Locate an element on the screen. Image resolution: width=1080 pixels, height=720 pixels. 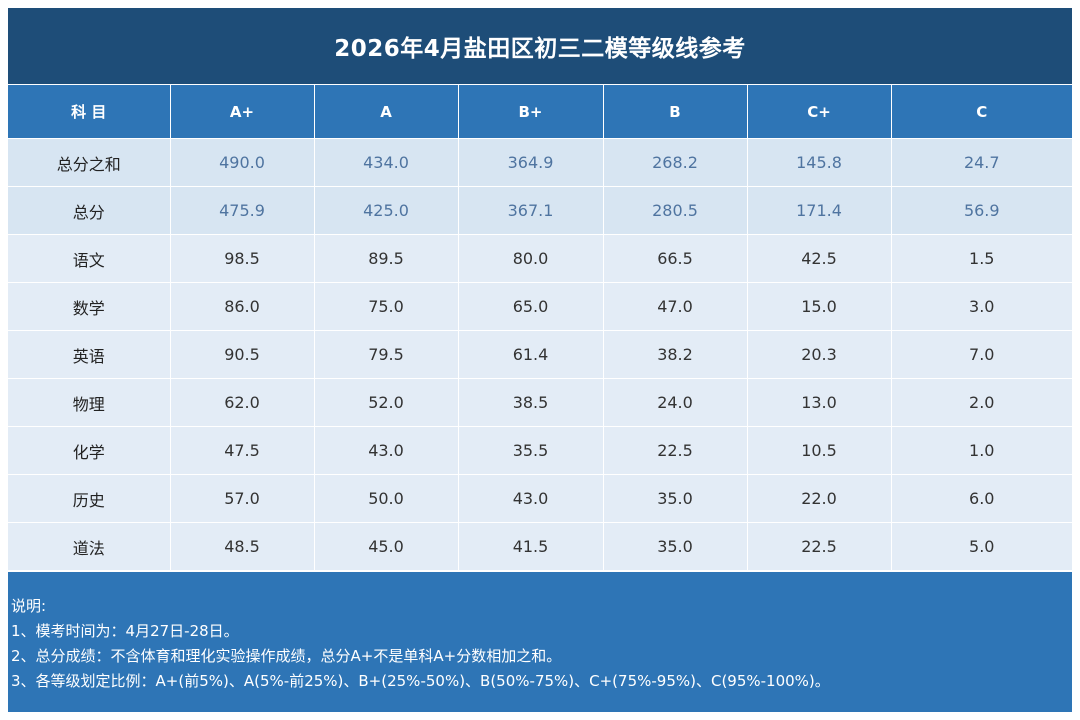
table-cell: 268.2 is located at coordinates (675, 162).